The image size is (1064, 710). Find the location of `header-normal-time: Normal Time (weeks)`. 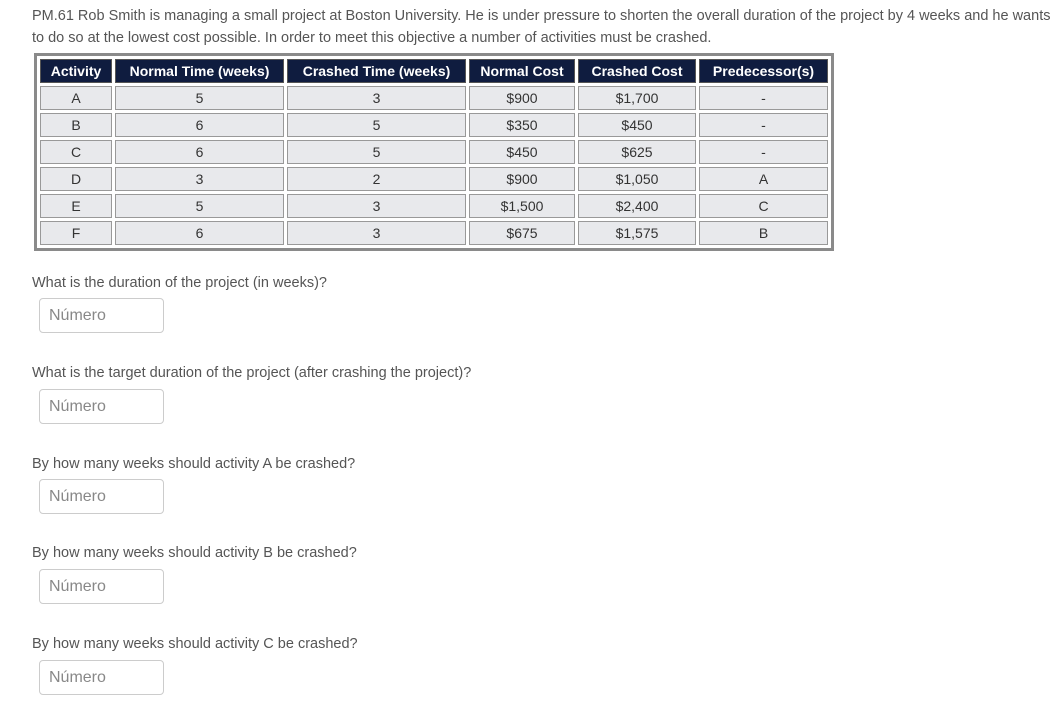

header-normal-time: Normal Time (weeks) is located at coordinates (199, 71).